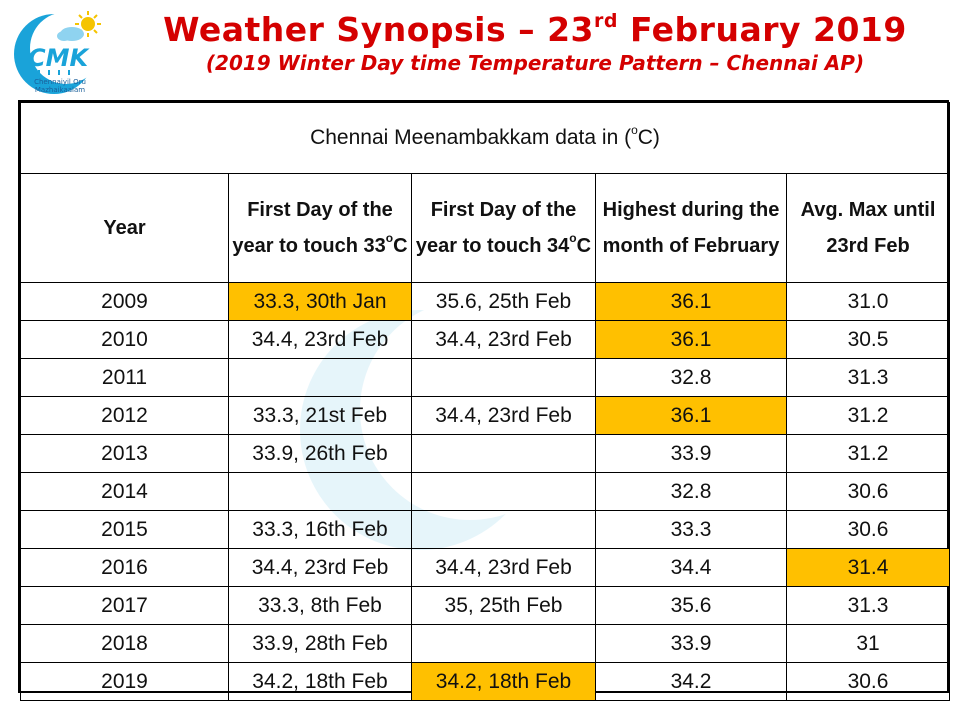 This screenshot has width=960, height=720. What do you see at coordinates (124, 605) in the screenshot?
I see `cell-year: 2017` at bounding box center [124, 605].